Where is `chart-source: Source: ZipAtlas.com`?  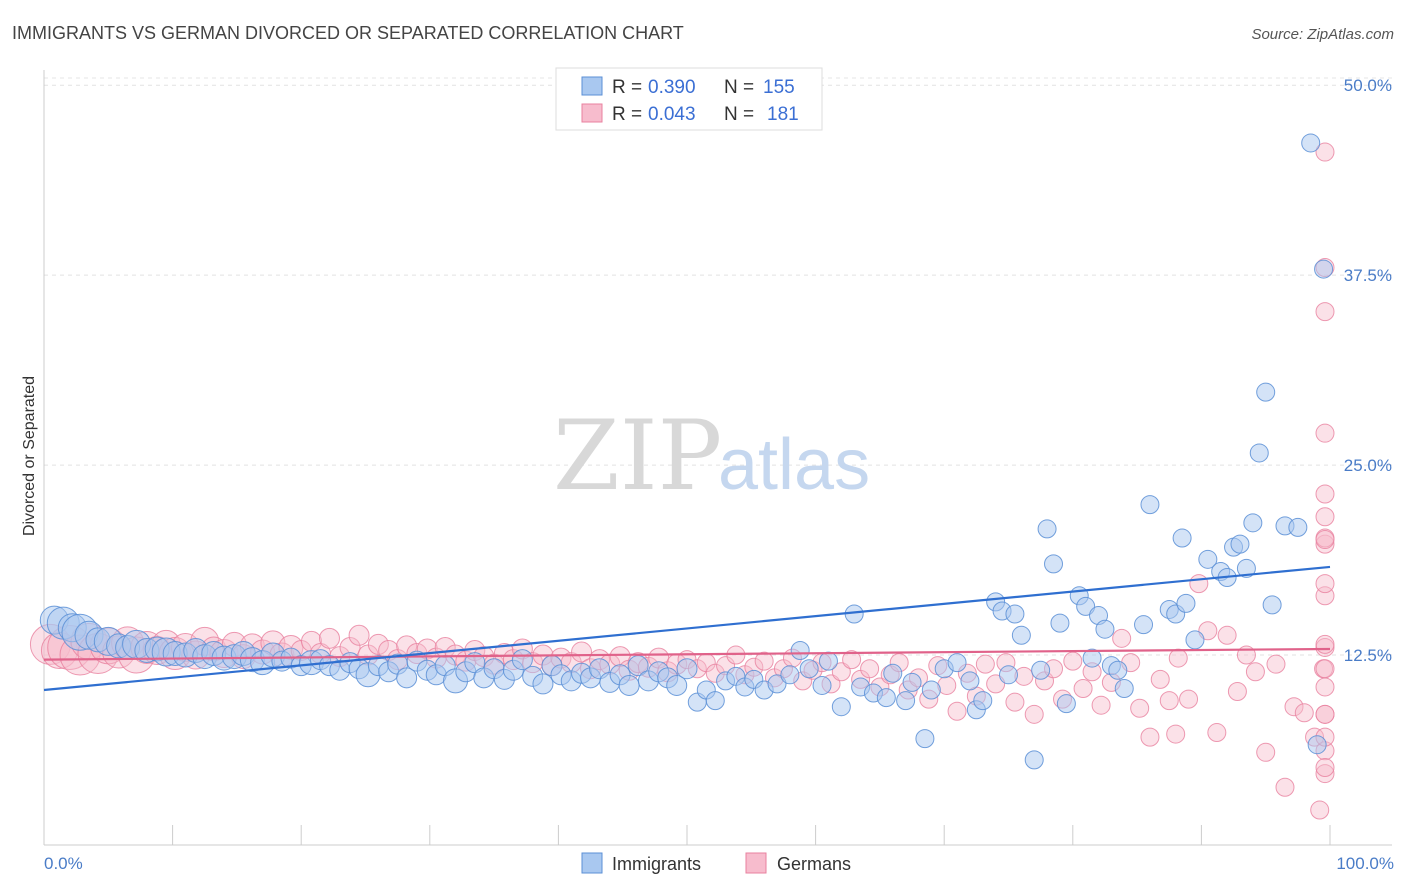
chart-source: Source: ZipAtlas.com is located at coordinates (1322, 34).